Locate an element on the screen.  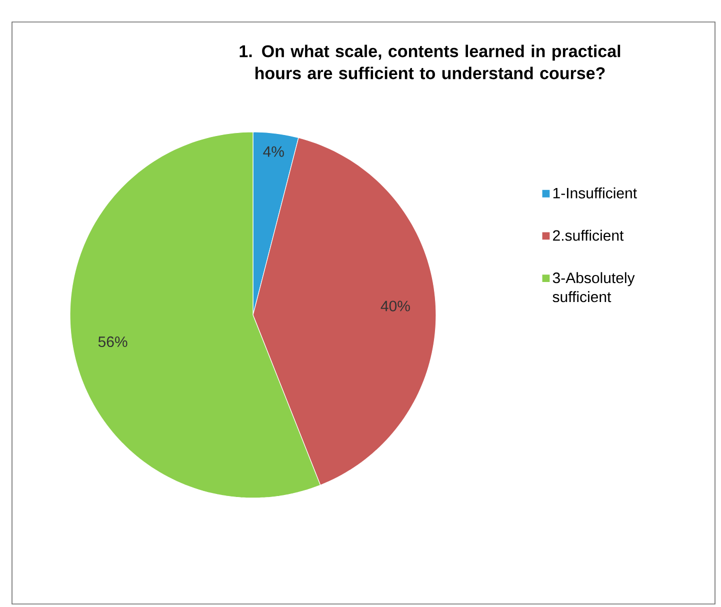
data-label: 4% is located at coordinates (273, 151).